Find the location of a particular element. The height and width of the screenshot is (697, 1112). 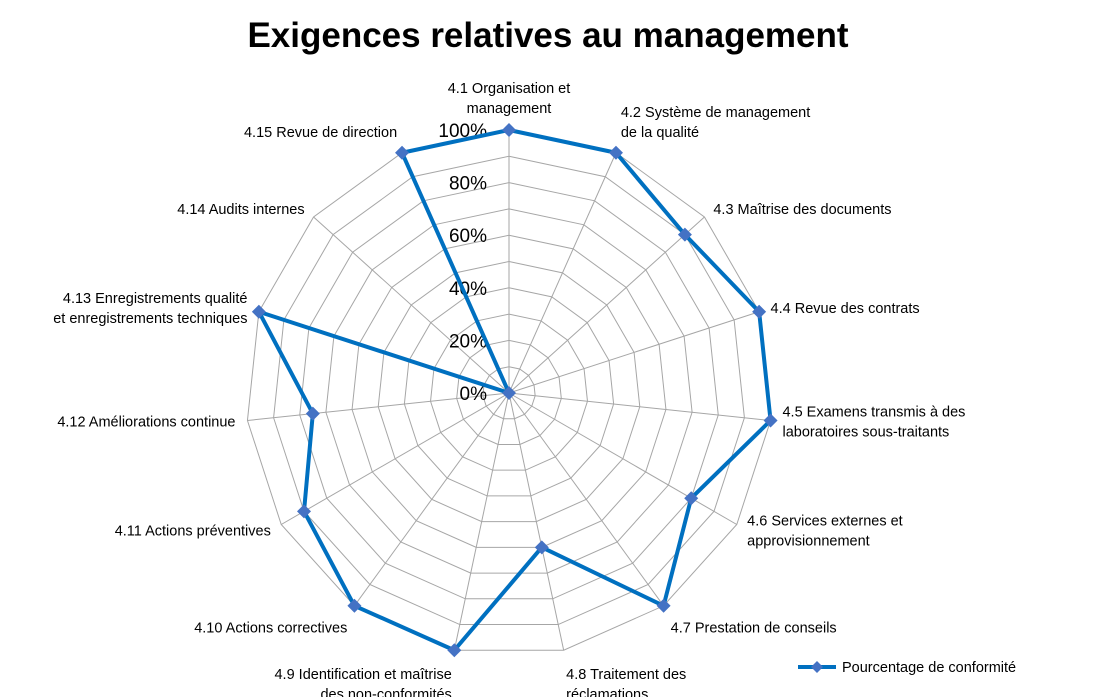

category-label: 4.15 Revue de direction is located at coordinates (320, 133).